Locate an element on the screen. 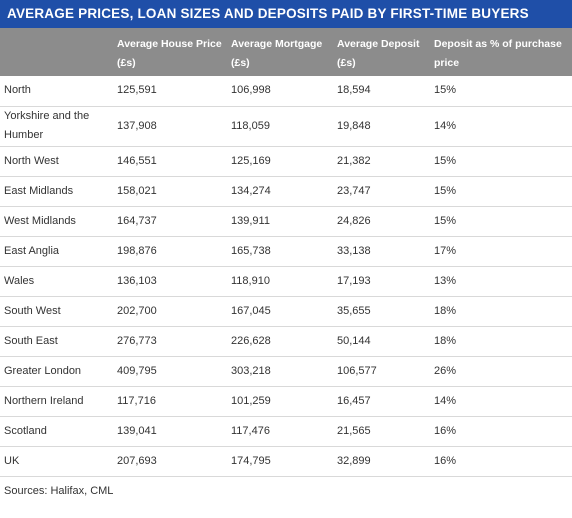 The image size is (572, 518). house-price-cell: 198,876 is located at coordinates (137, 250).